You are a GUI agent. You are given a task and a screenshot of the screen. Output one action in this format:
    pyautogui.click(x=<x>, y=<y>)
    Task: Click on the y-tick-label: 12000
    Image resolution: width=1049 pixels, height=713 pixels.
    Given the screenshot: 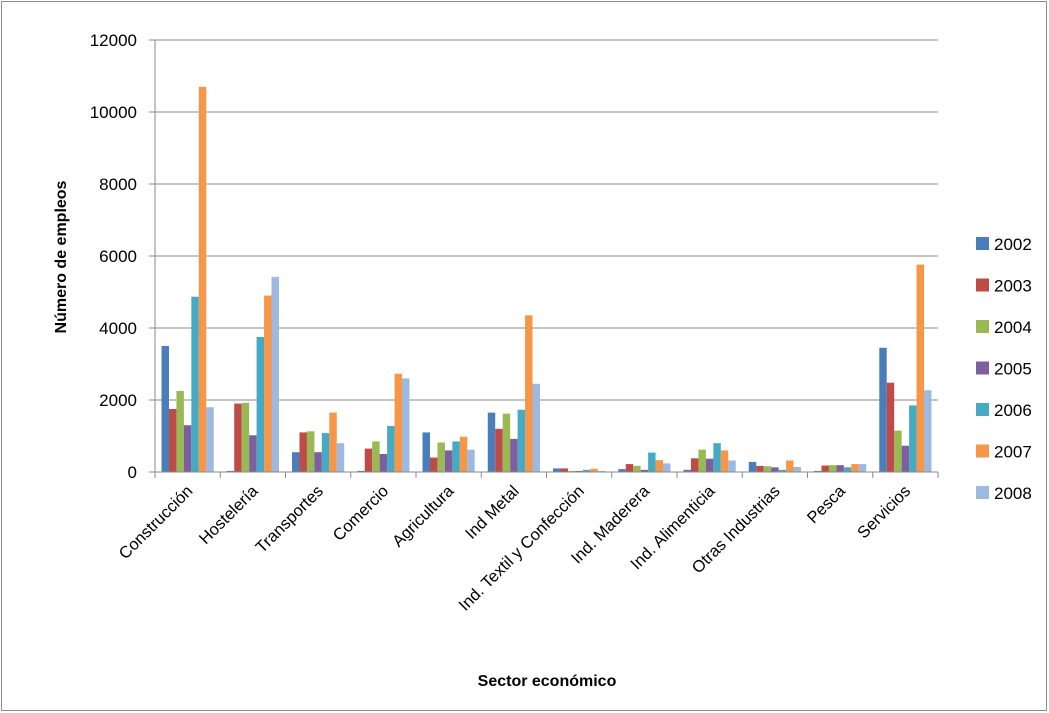 What is the action you would take?
    pyautogui.click(x=113, y=40)
    